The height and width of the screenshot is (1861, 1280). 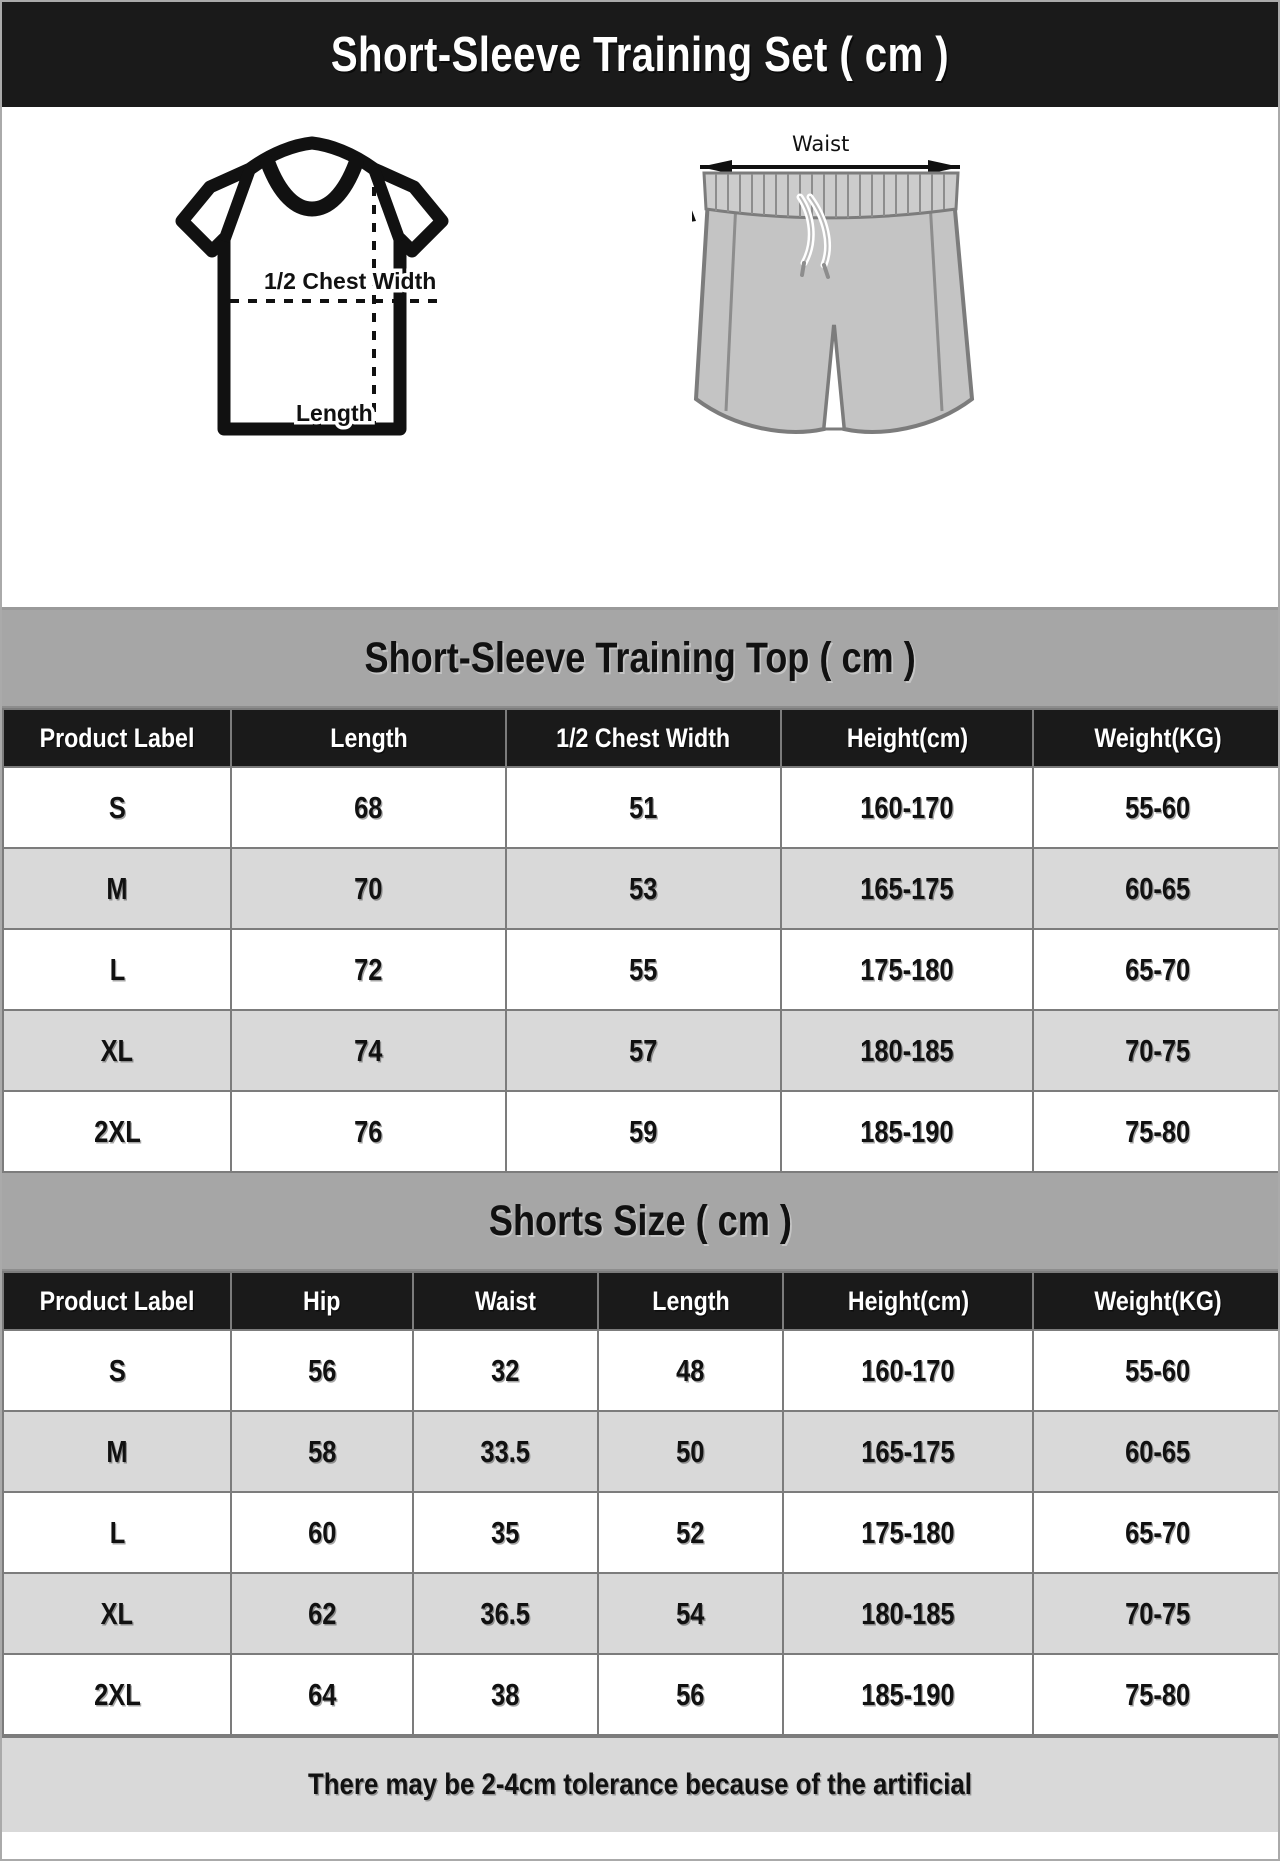 I want to click on cell-length: 68, so click(x=368, y=807).